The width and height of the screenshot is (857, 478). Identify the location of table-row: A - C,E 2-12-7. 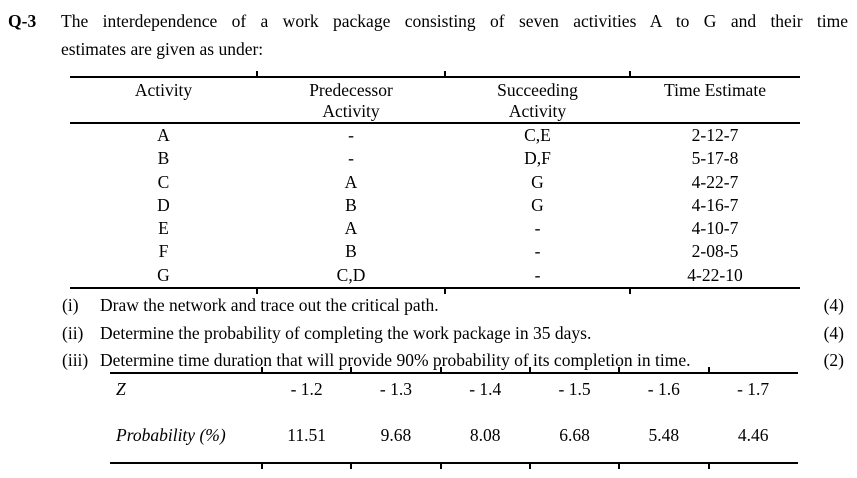
(435, 135).